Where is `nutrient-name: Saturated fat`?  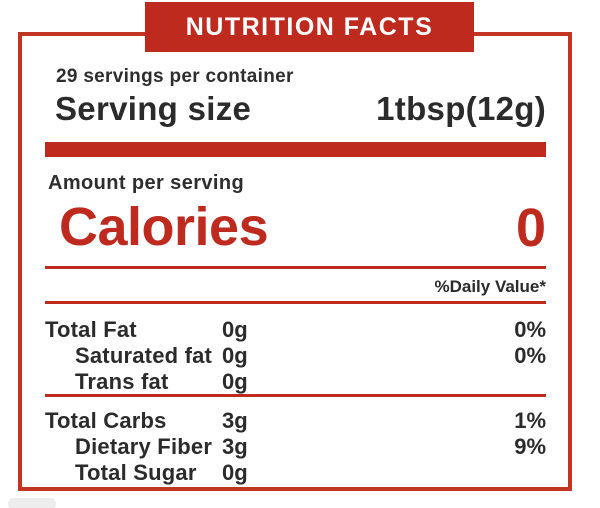
nutrient-name: Saturated fat is located at coordinates (144, 355).